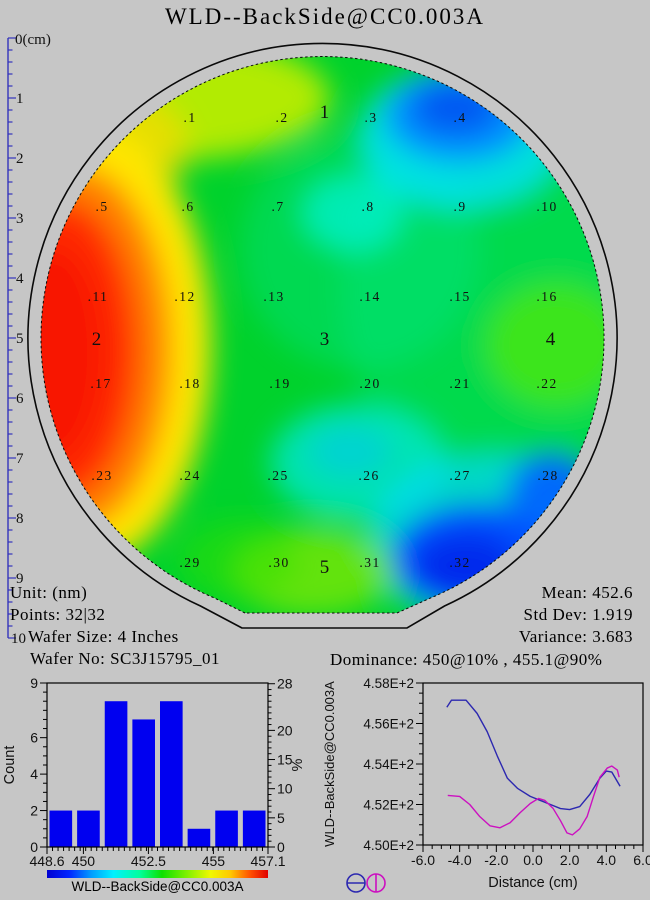 The height and width of the screenshot is (900, 650). Describe the element at coordinates (388, 805) in the screenshot. I see `y-tick-label: 4.52E+2` at that location.